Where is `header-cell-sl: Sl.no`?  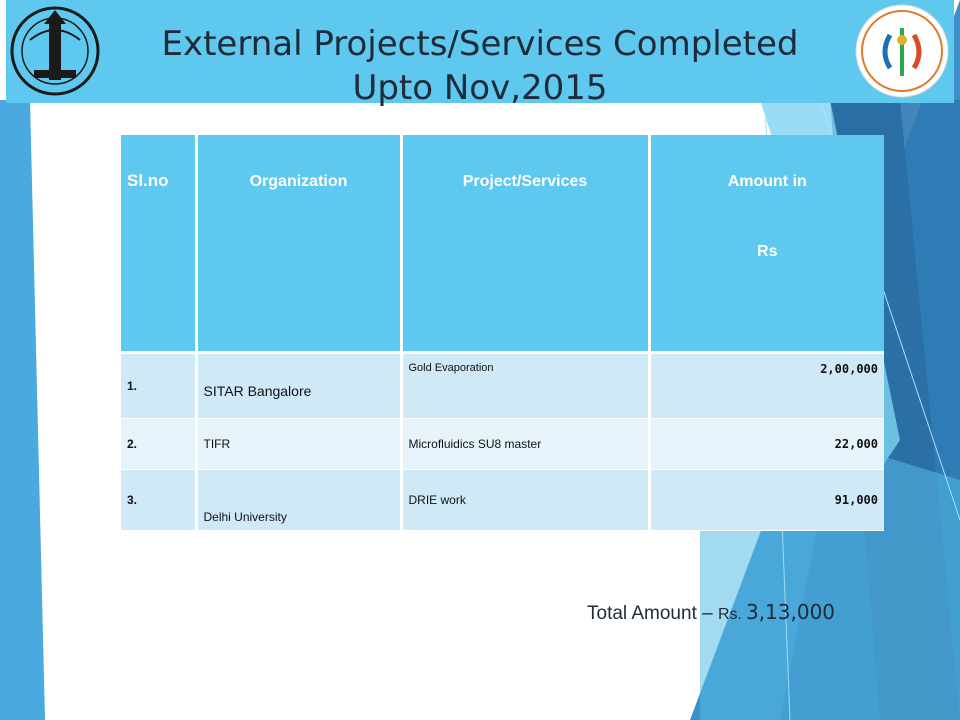
header-cell-sl: Sl.no is located at coordinates (159, 244).